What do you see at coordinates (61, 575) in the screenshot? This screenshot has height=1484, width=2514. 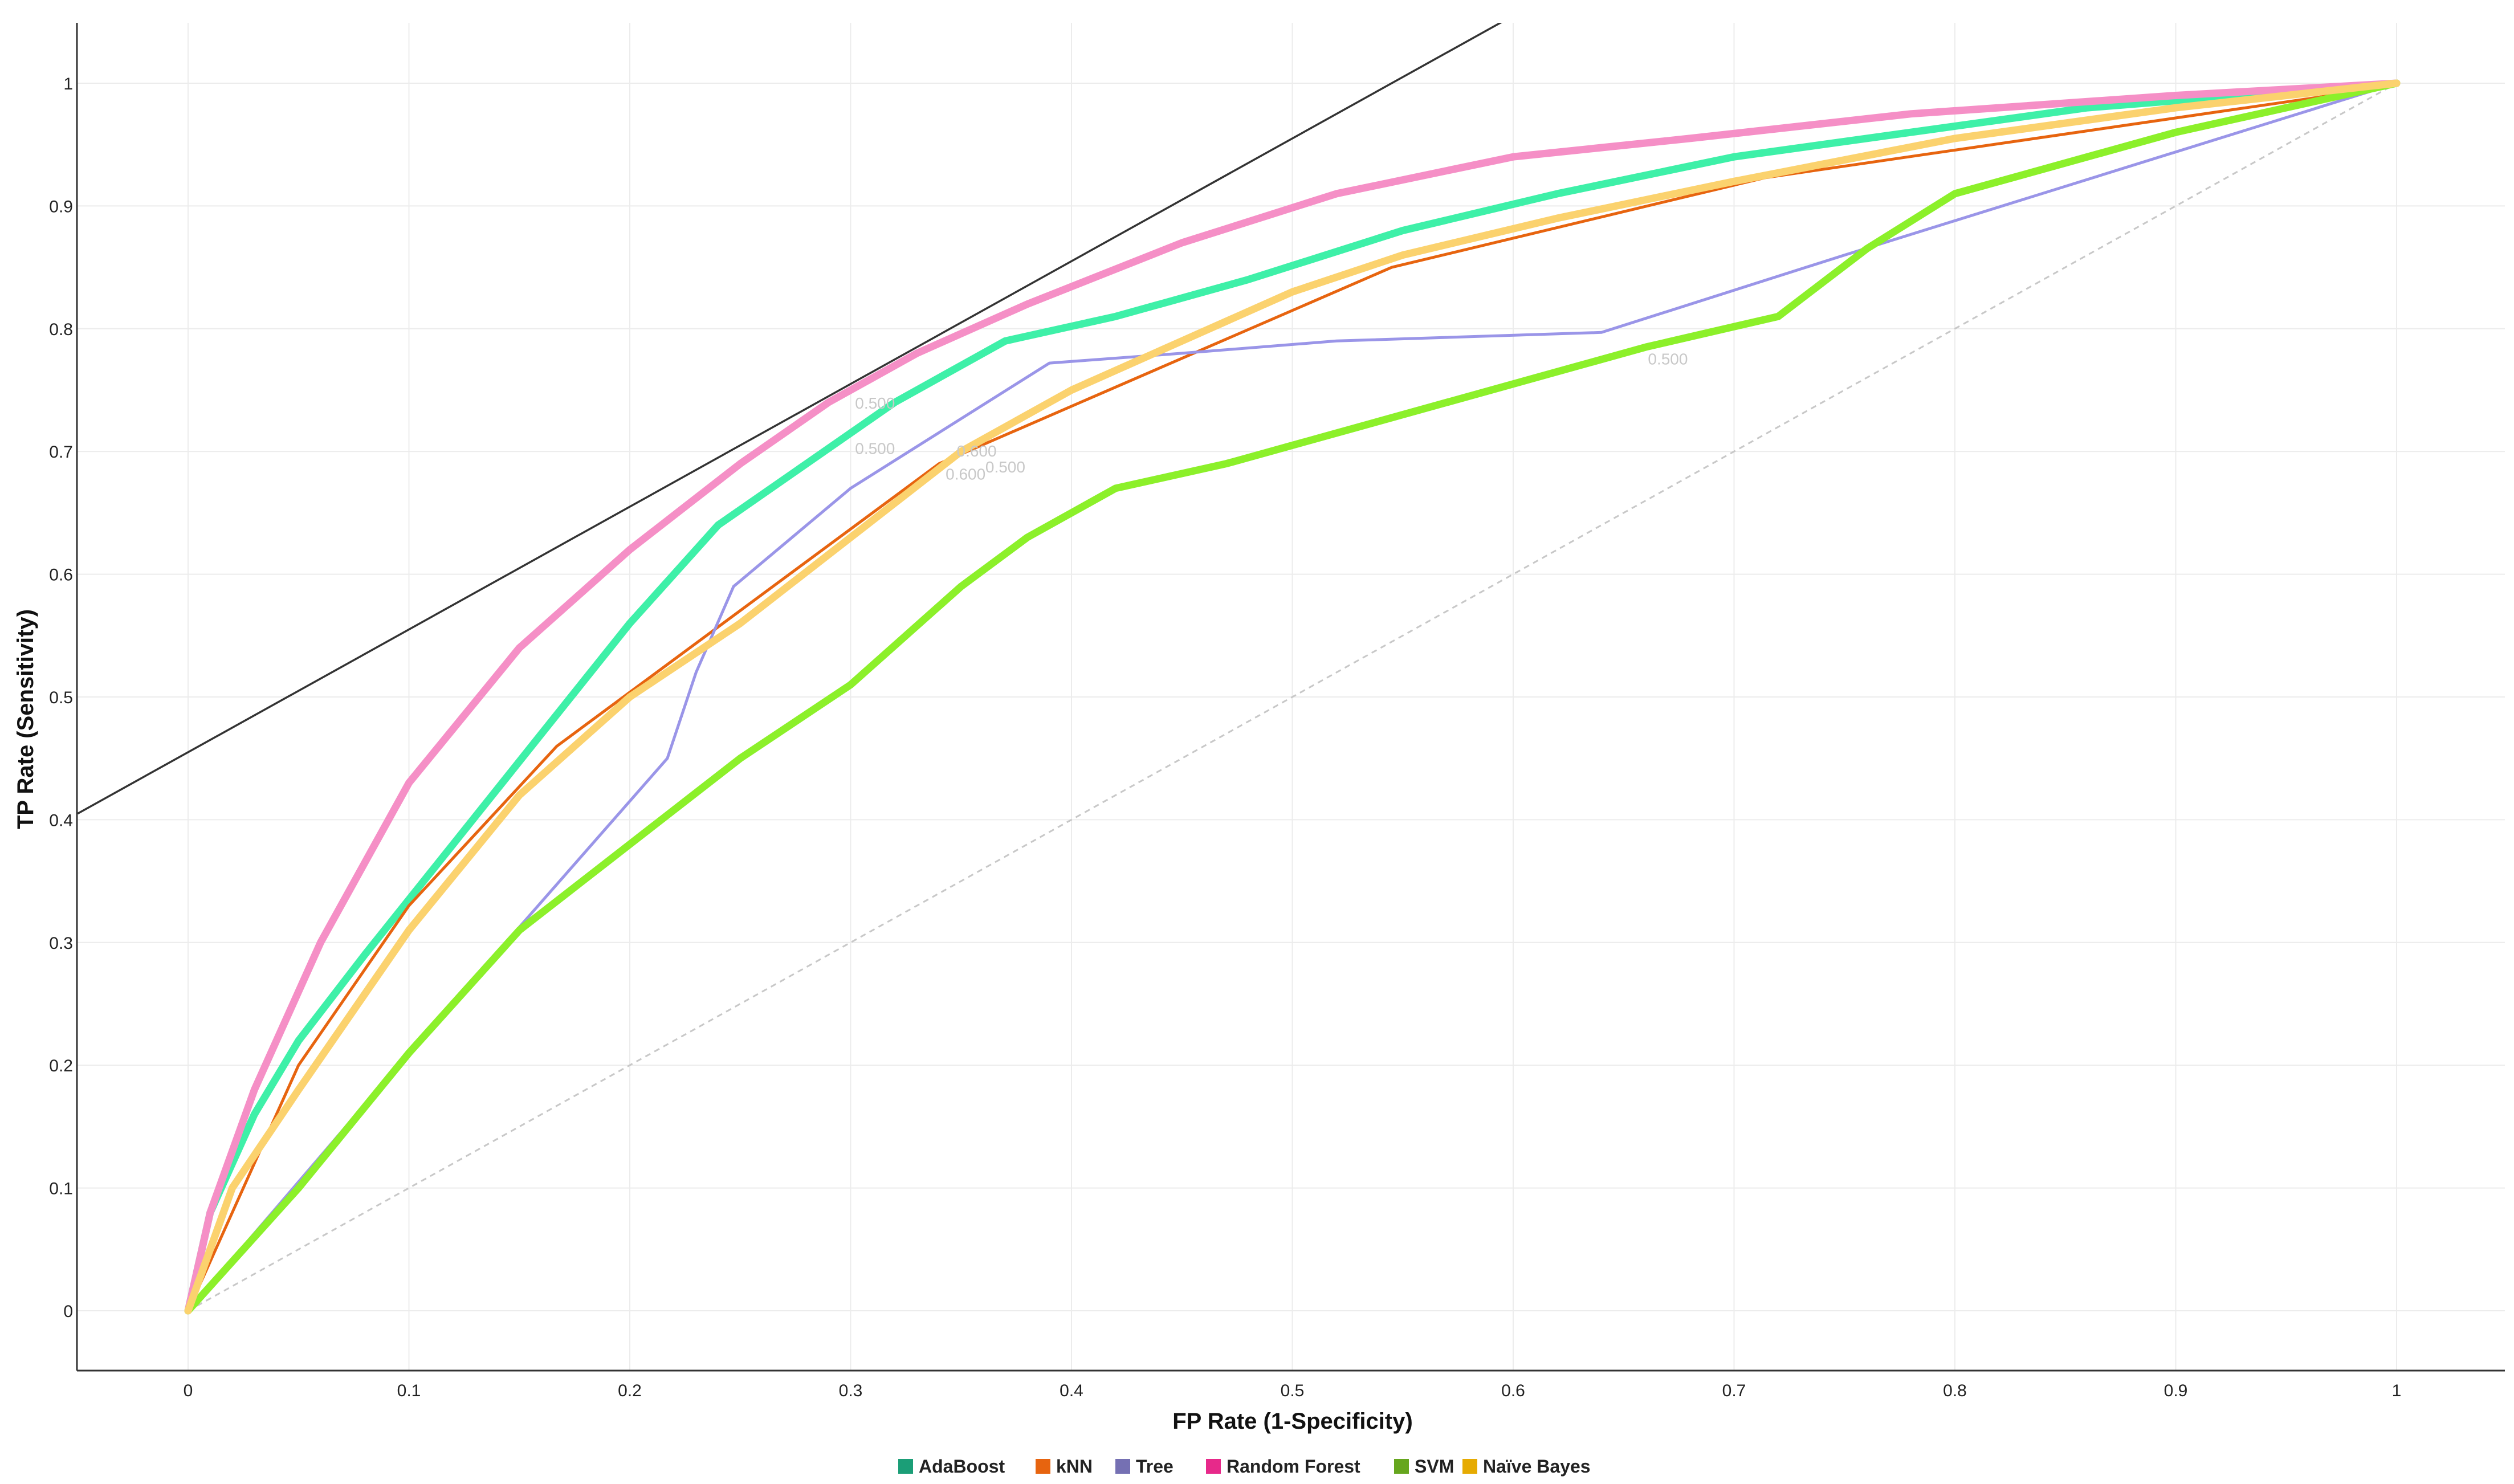 I see `y-tick-label-6: 0.6` at bounding box center [61, 575].